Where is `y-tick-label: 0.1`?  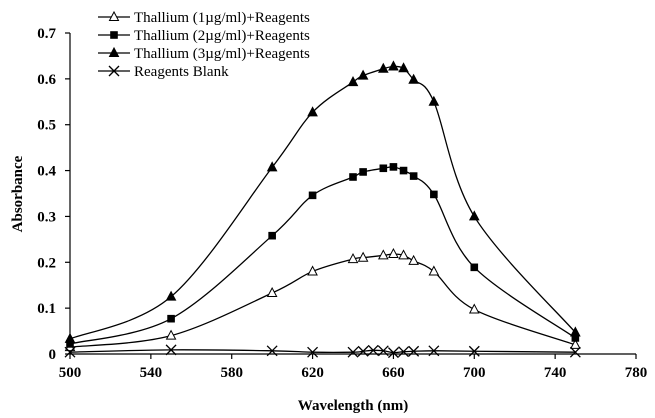
y-tick-label: 0.1 is located at coordinates (46, 309).